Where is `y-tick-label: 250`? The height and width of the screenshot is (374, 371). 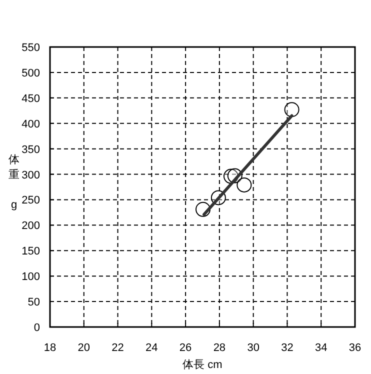
y-tick-label: 250 is located at coordinates (31, 200).